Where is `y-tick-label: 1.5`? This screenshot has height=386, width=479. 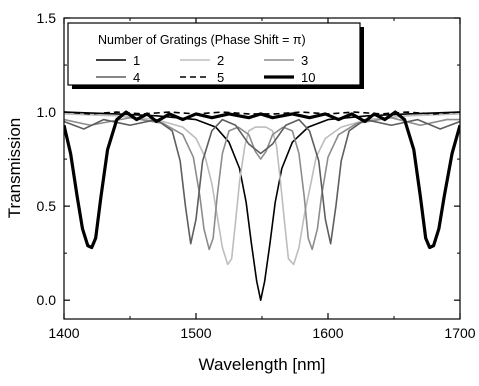
y-tick-label: 1.5 is located at coordinates (47, 18).